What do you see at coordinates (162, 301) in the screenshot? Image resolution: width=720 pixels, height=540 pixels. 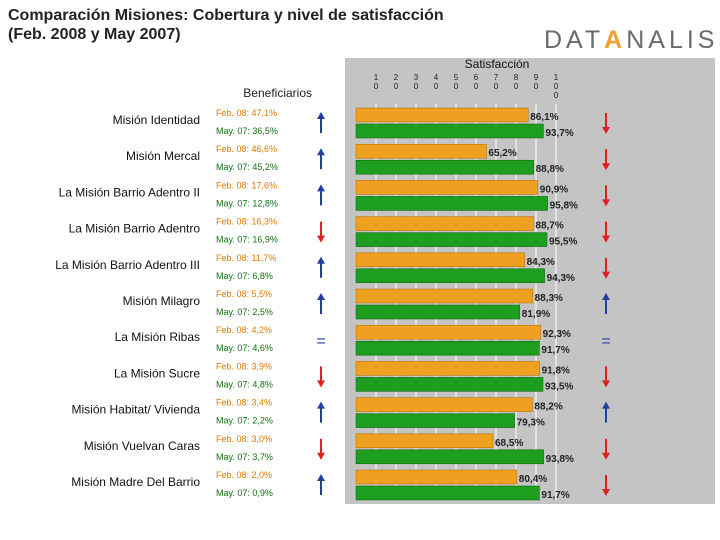 I see `category-label: Misión Milagro` at bounding box center [162, 301].